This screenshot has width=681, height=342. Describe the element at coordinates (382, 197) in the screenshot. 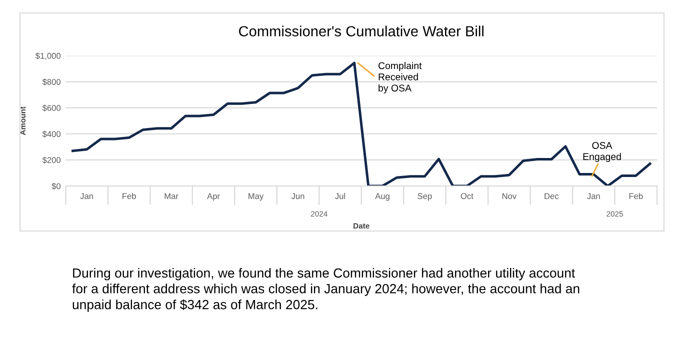

I see `x-tick-label: Aug` at that location.